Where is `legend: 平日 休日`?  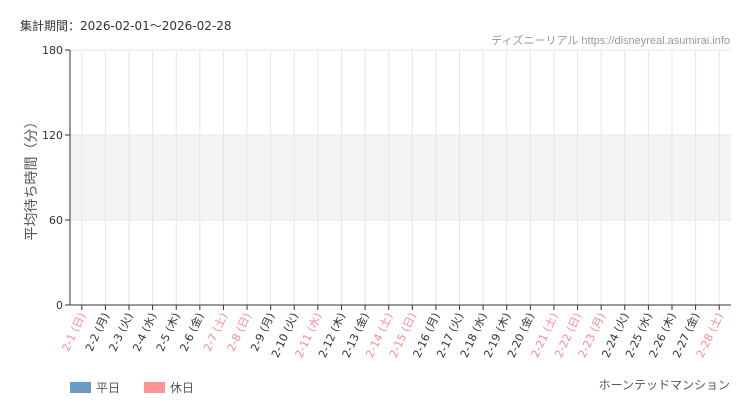 legend: 平日 休日 is located at coordinates (144, 387).